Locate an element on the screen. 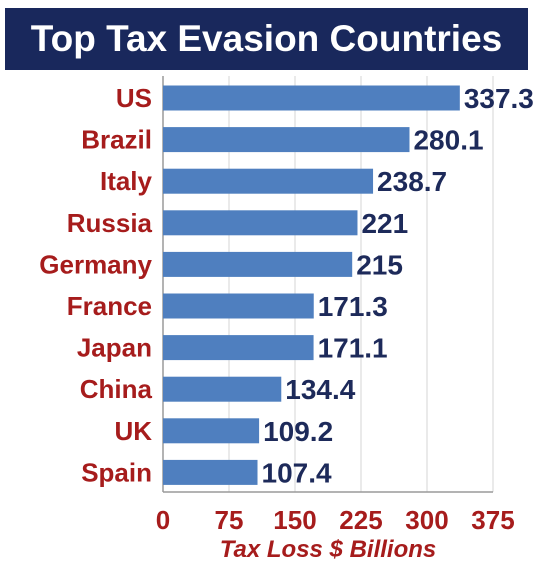 The height and width of the screenshot is (562, 537). bar-japan is located at coordinates (238, 348).